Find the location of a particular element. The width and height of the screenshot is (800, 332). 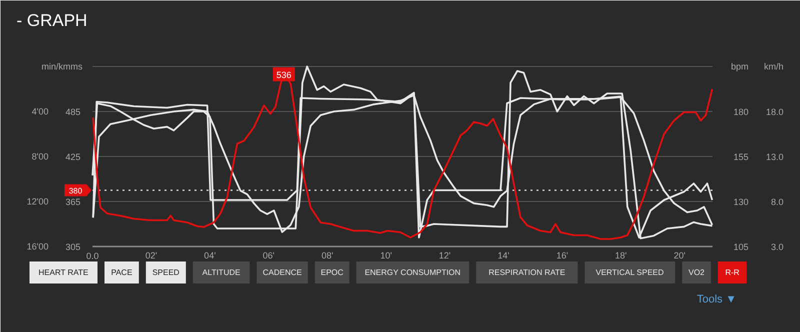

x-tick-label: 16' is located at coordinates (562, 255).